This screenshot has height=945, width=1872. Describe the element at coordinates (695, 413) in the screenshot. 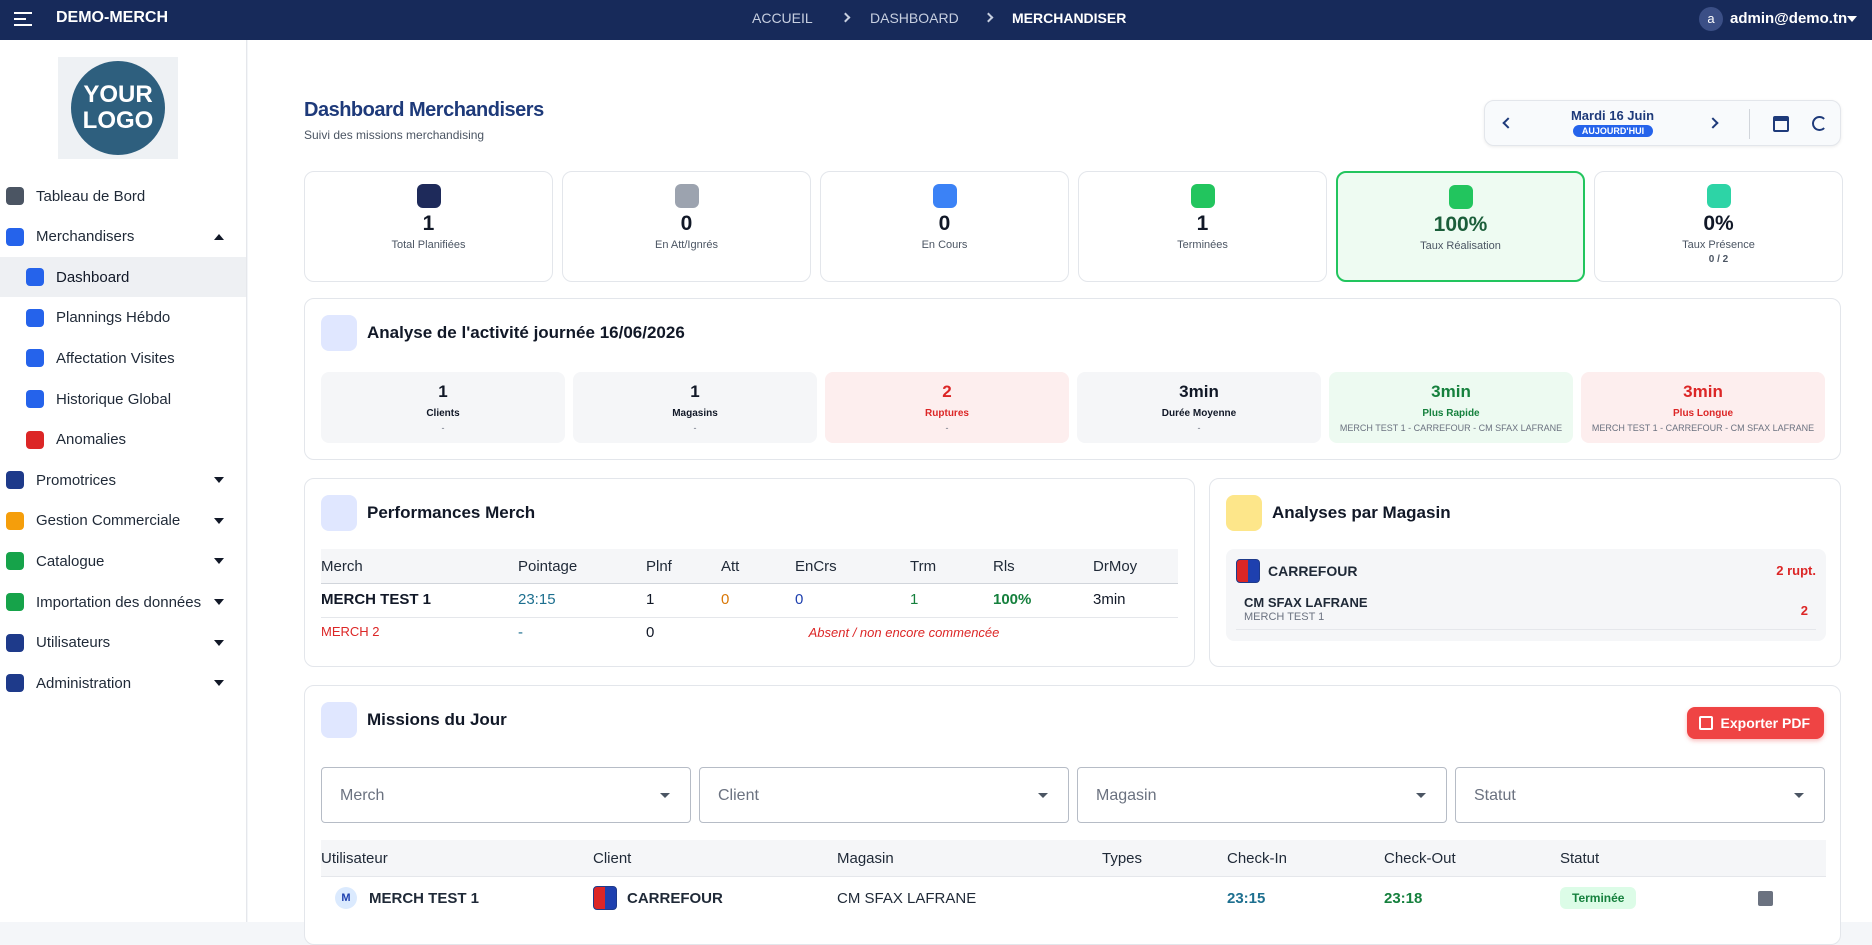

I see `stat-label: Magasins` at that location.